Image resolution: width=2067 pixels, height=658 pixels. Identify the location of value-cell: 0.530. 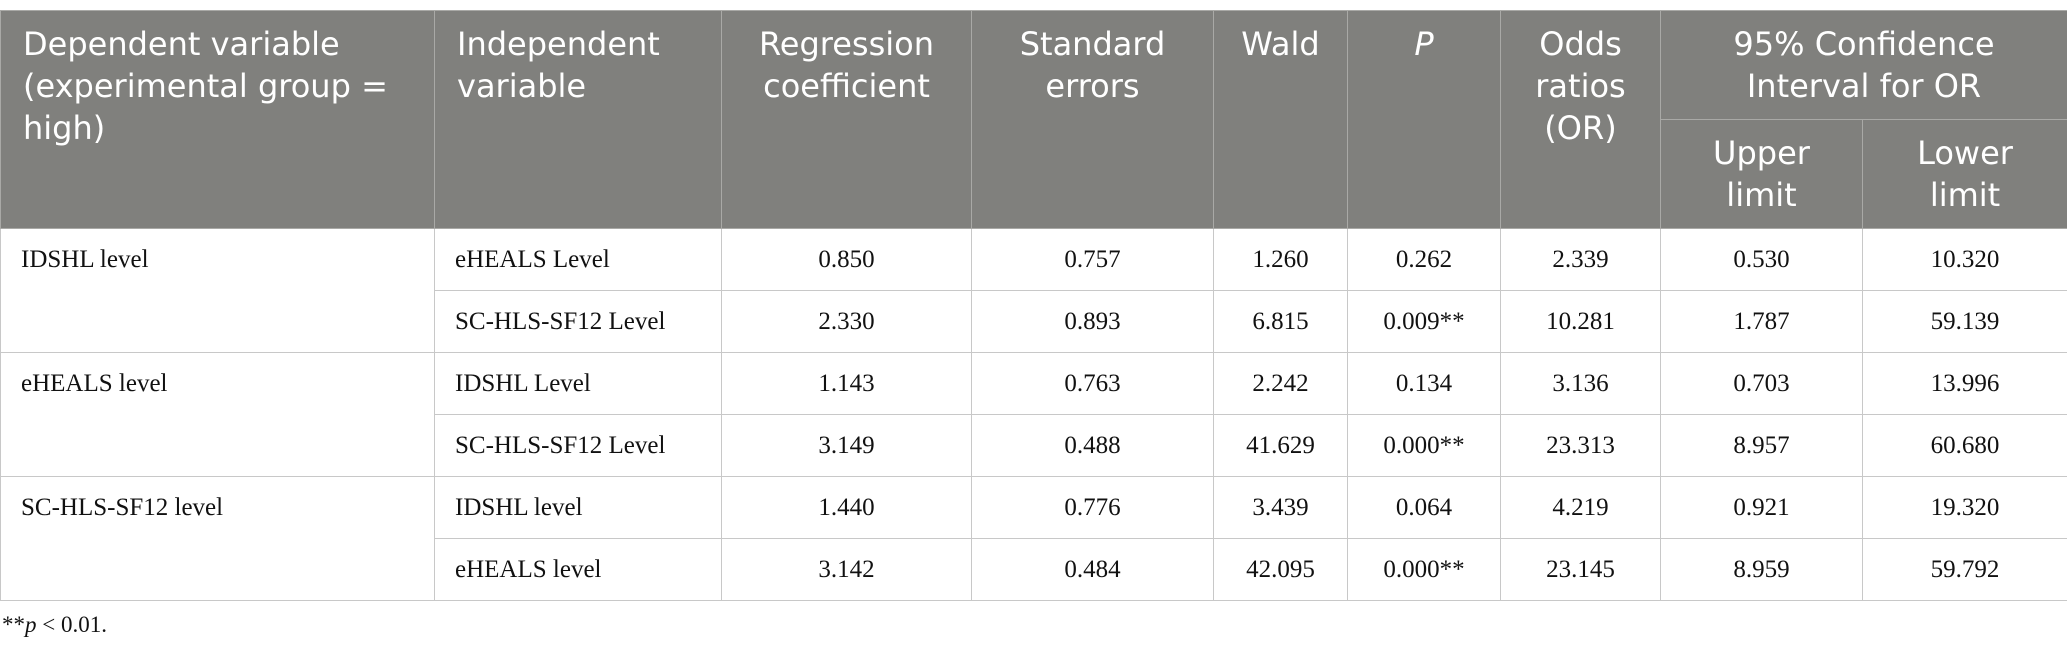
(1761, 259).